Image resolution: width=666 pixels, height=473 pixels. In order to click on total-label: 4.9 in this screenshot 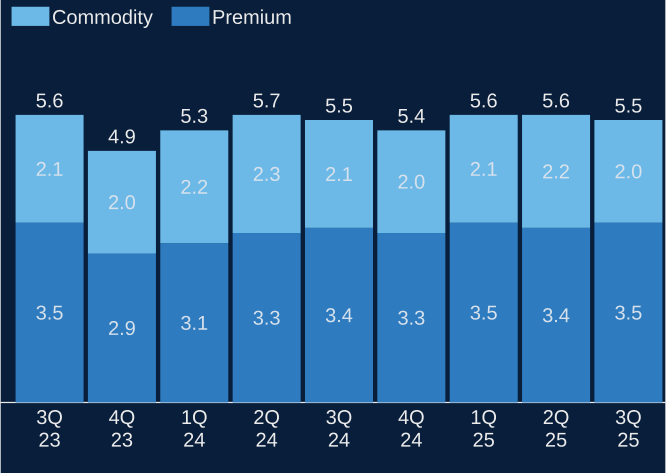, I will do `click(121, 136)`.